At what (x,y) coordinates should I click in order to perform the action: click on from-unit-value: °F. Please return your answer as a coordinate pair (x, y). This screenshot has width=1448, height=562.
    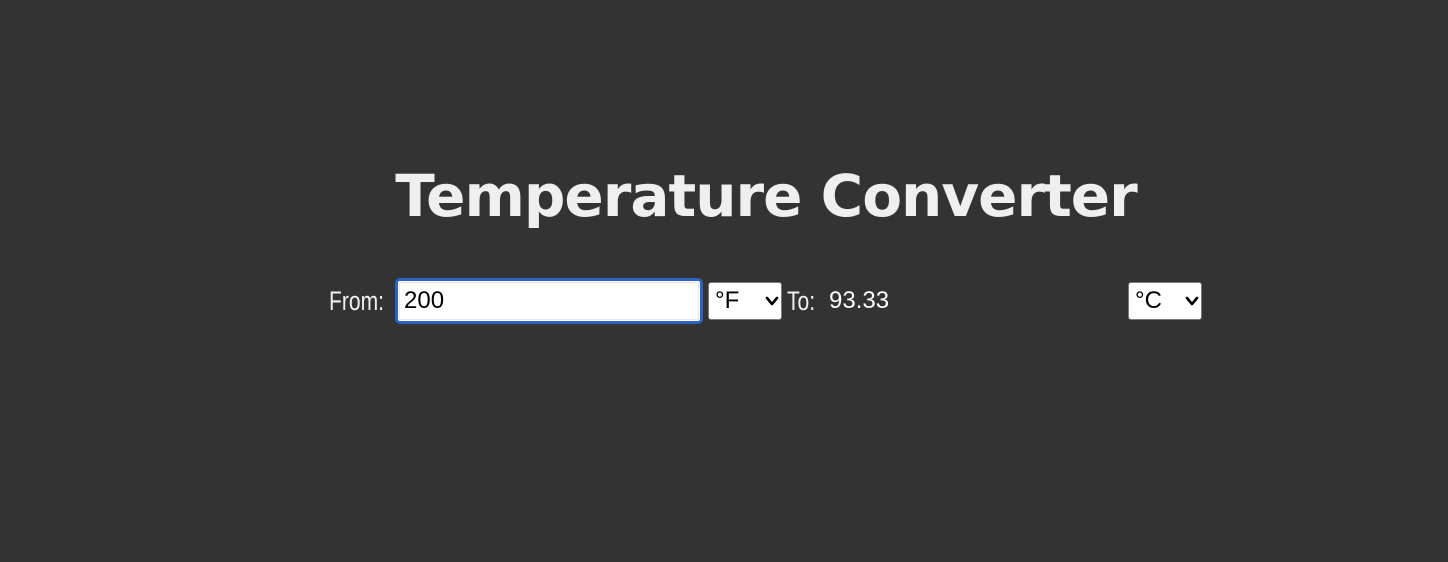
    Looking at the image, I should click on (727, 300).